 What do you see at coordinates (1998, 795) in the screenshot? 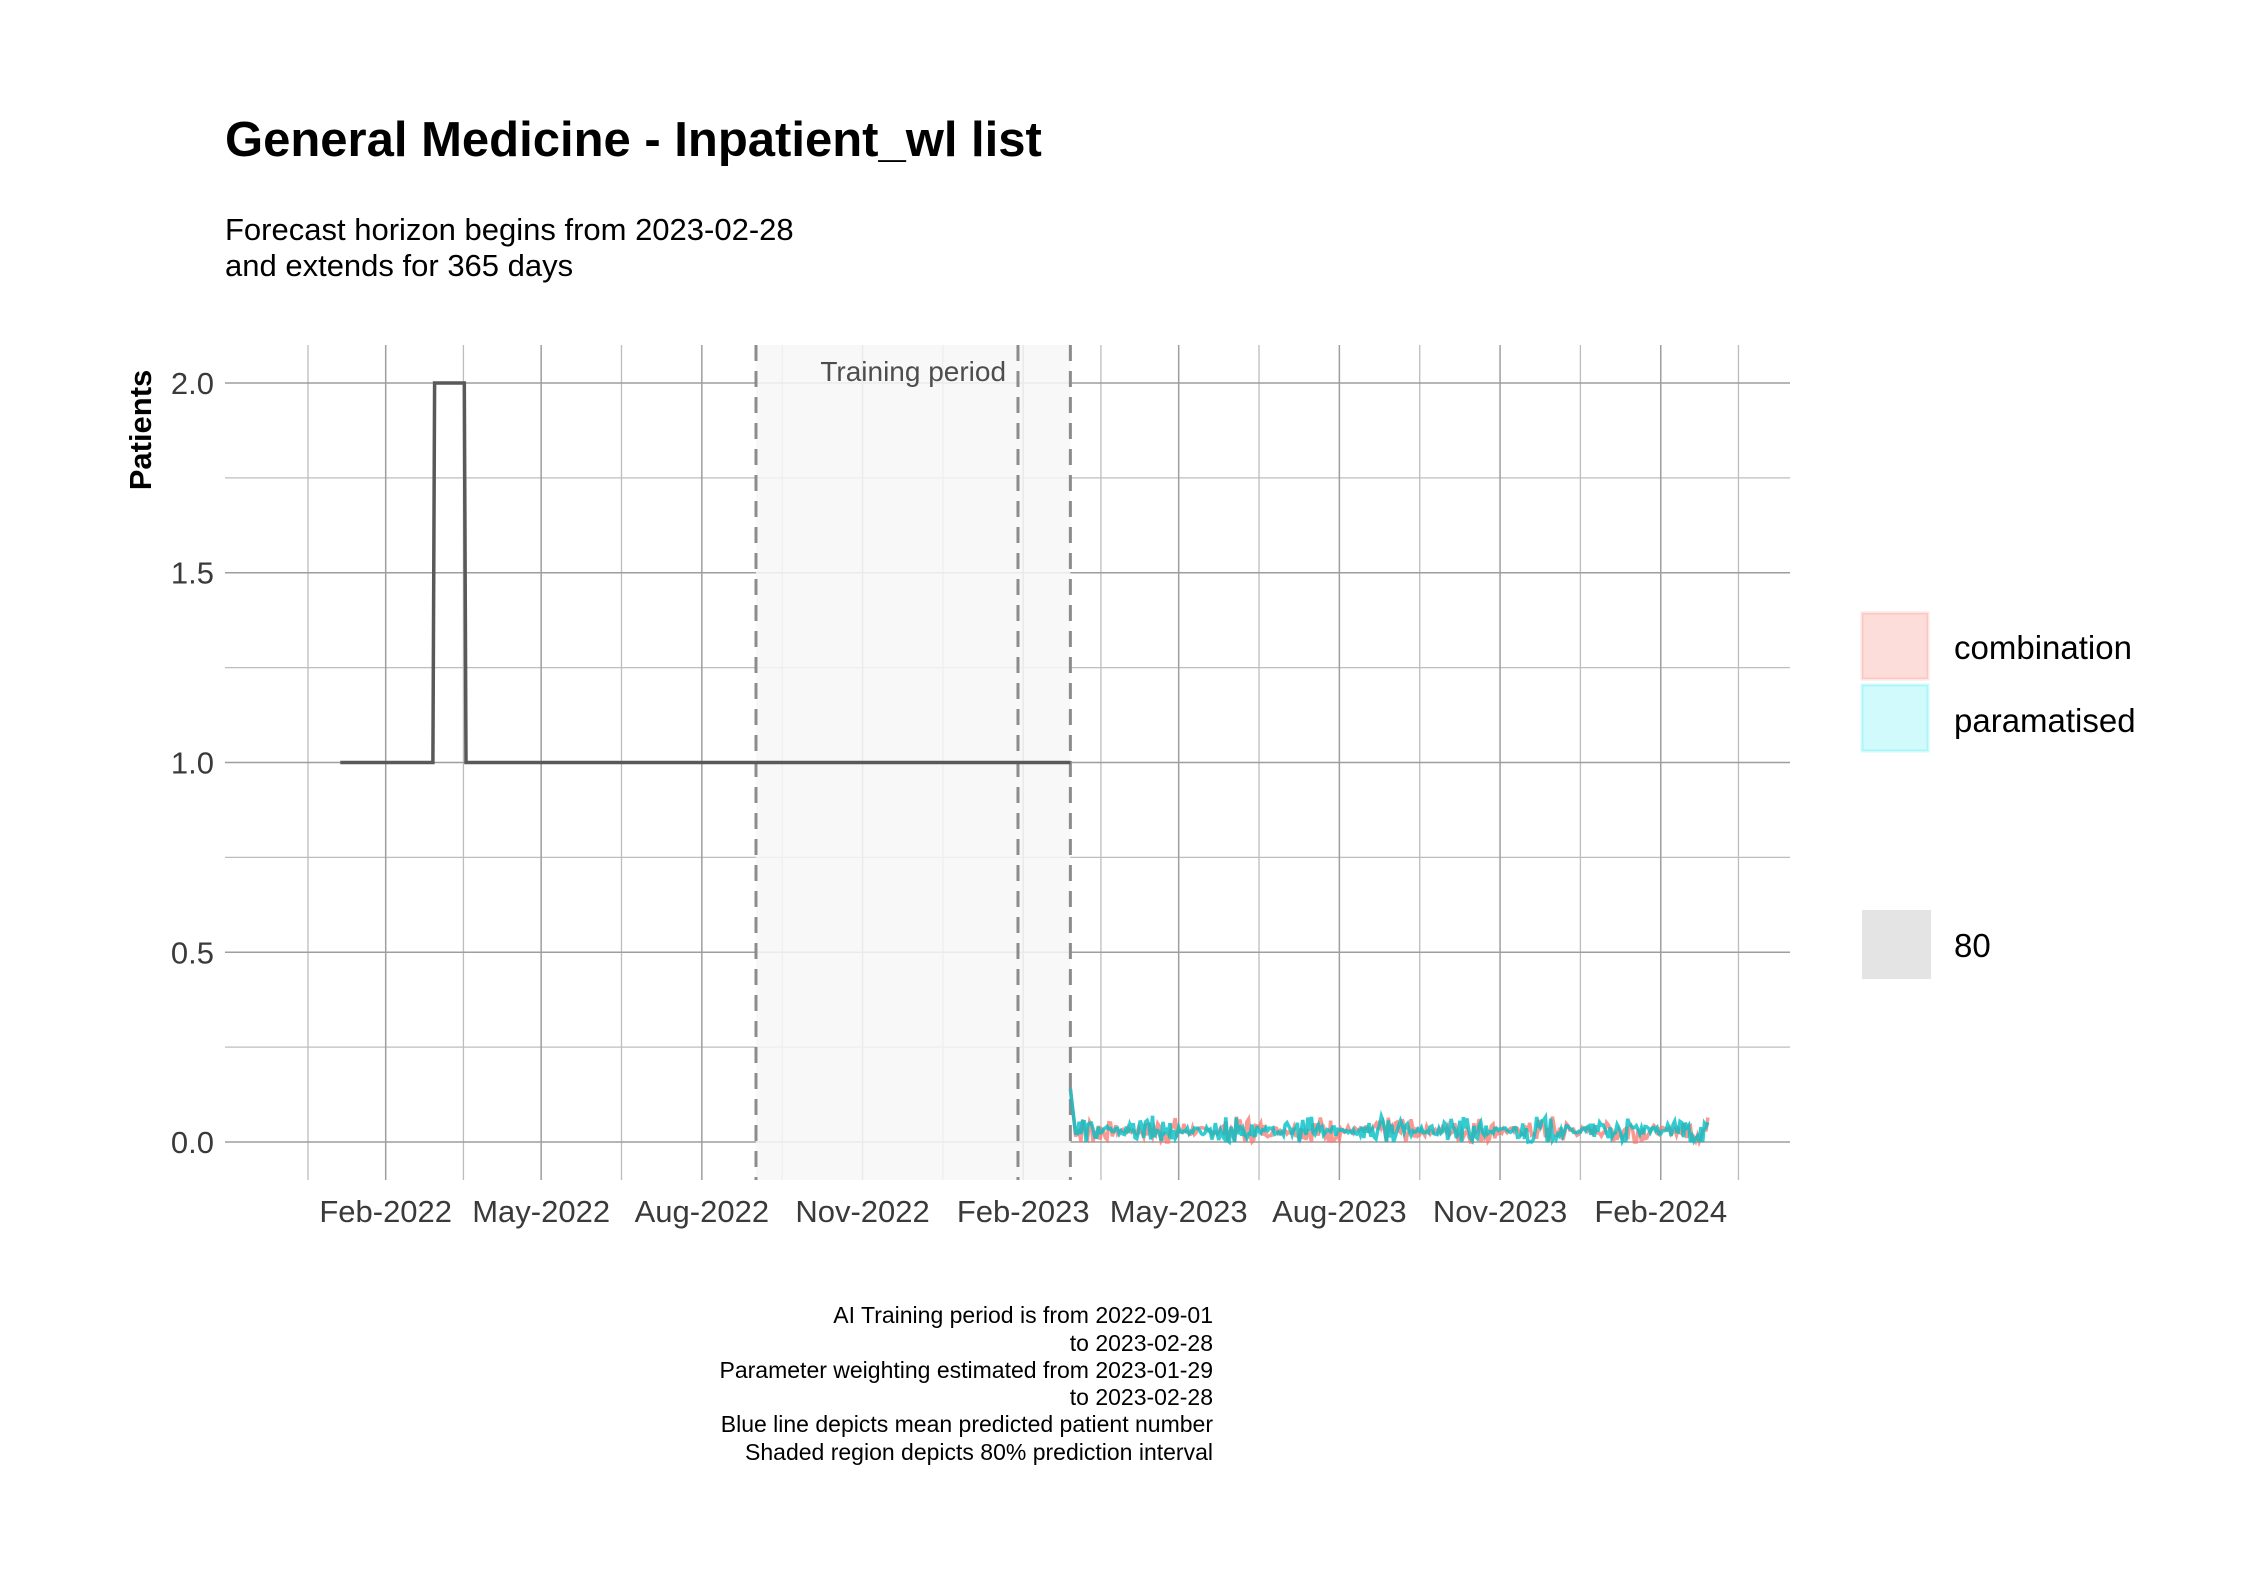
I see `legend: combination paramatised 80` at bounding box center [1998, 795].